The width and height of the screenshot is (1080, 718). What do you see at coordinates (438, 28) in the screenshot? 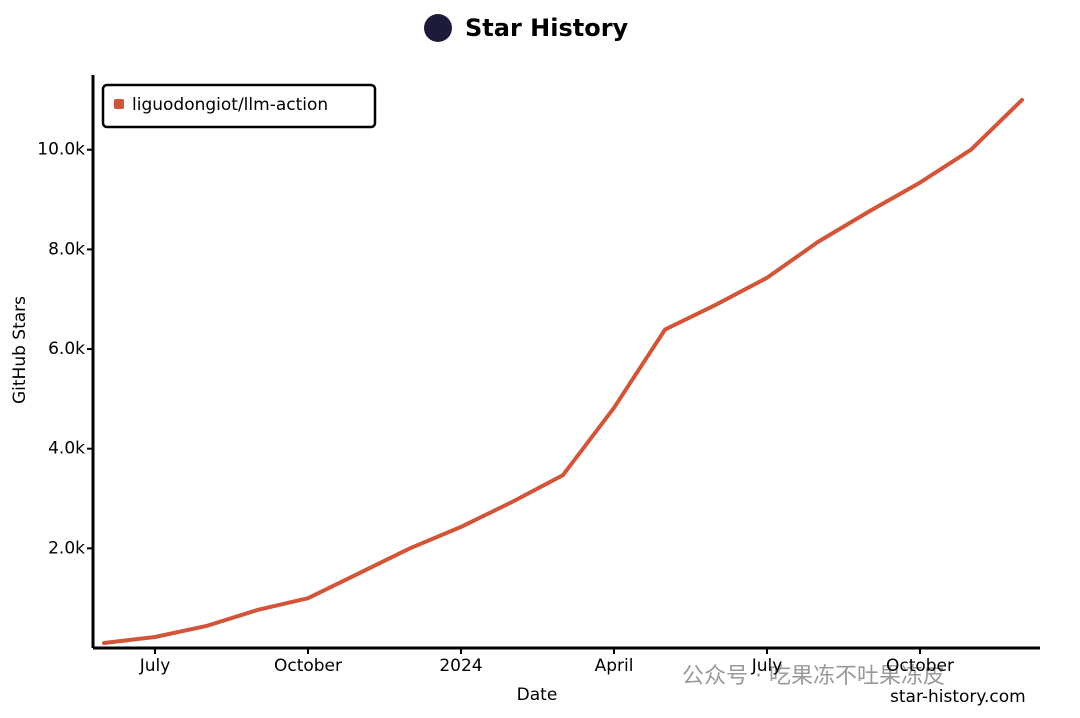
I see `logo` at bounding box center [438, 28].